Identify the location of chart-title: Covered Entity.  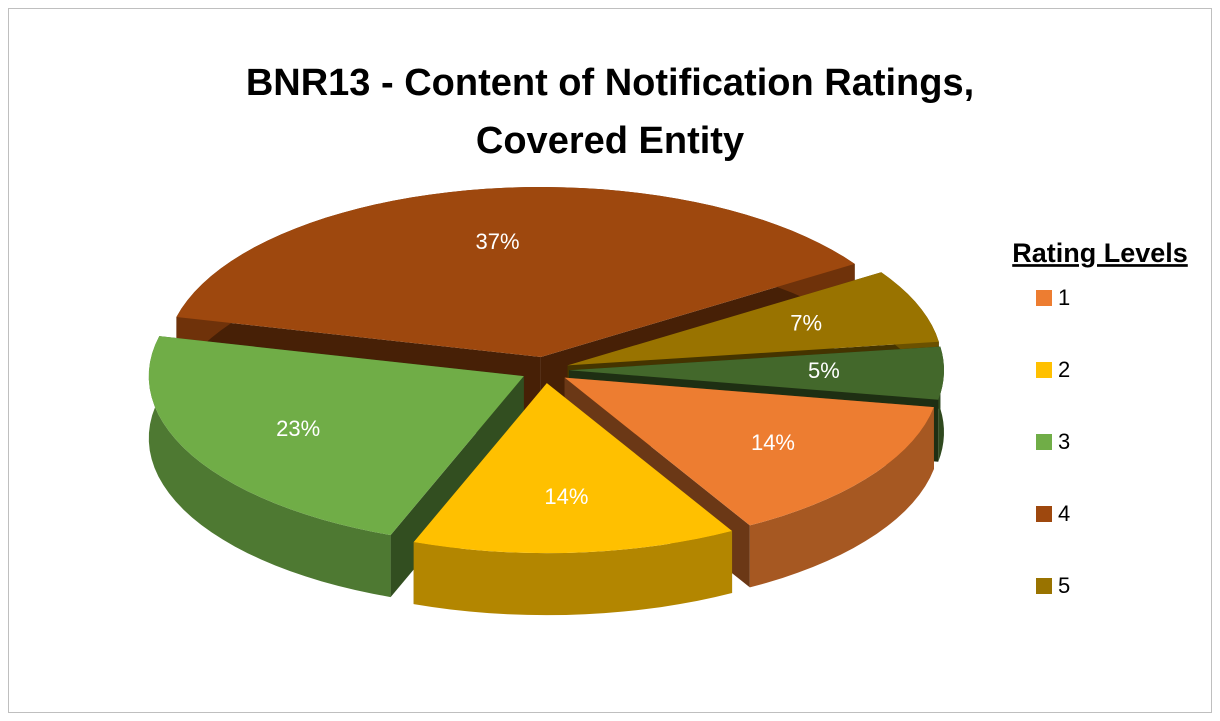
(610, 141).